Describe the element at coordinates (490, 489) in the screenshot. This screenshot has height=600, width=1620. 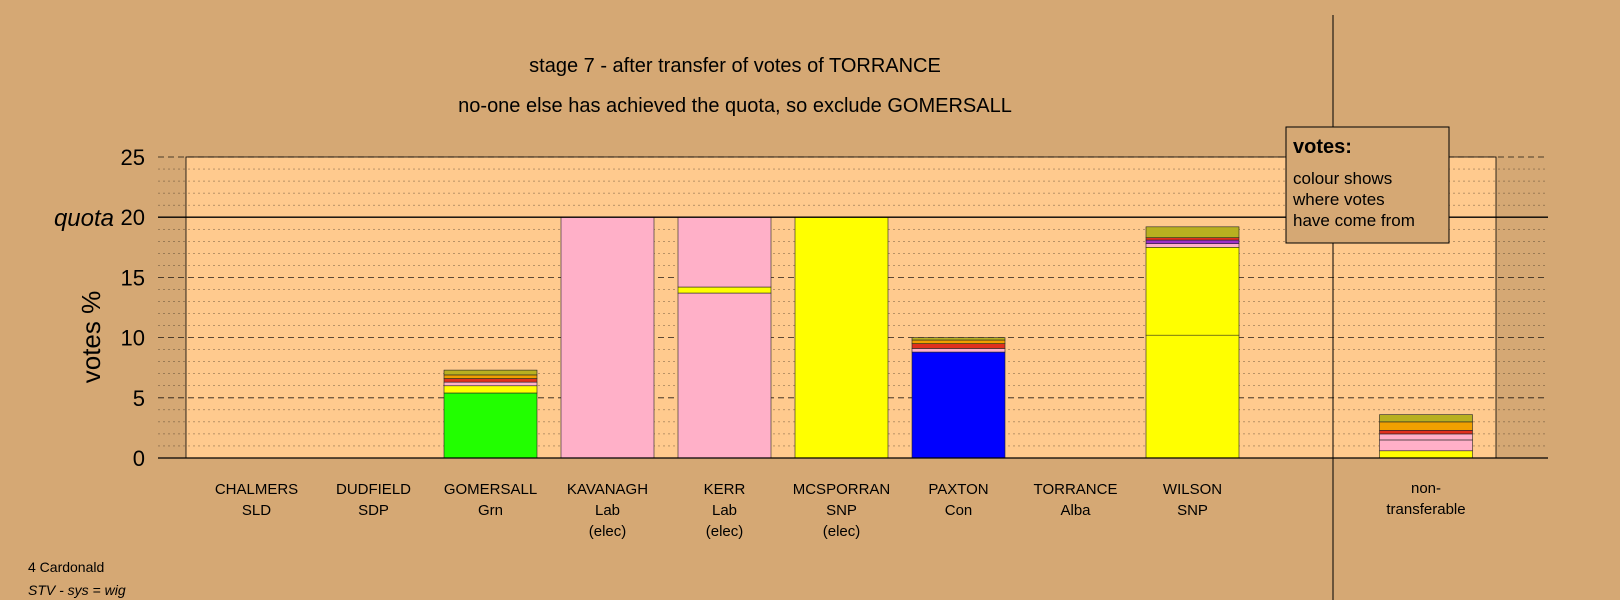
I see `candidate-name-label: GOMERSALL` at that location.